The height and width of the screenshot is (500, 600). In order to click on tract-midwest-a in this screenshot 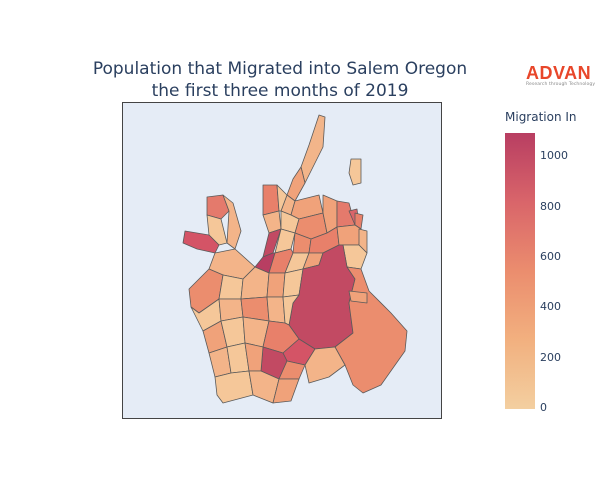, I will do `click(231, 287)`.